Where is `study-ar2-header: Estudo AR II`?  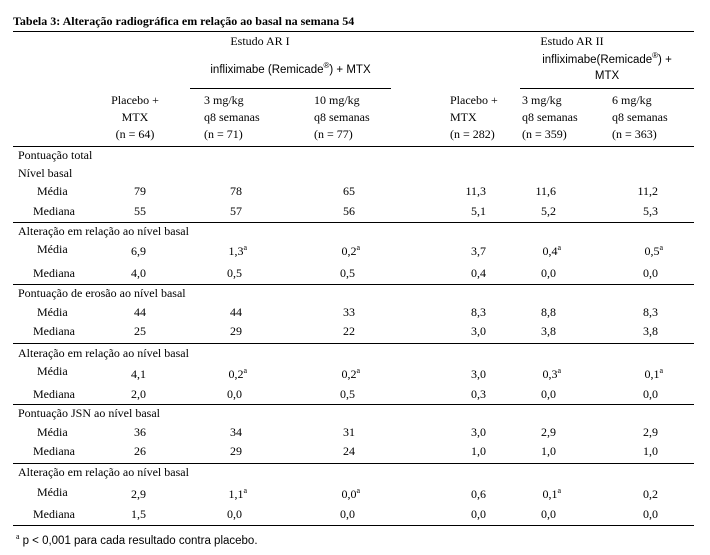
study-ar2-header: Estudo AR II is located at coordinates (572, 41).